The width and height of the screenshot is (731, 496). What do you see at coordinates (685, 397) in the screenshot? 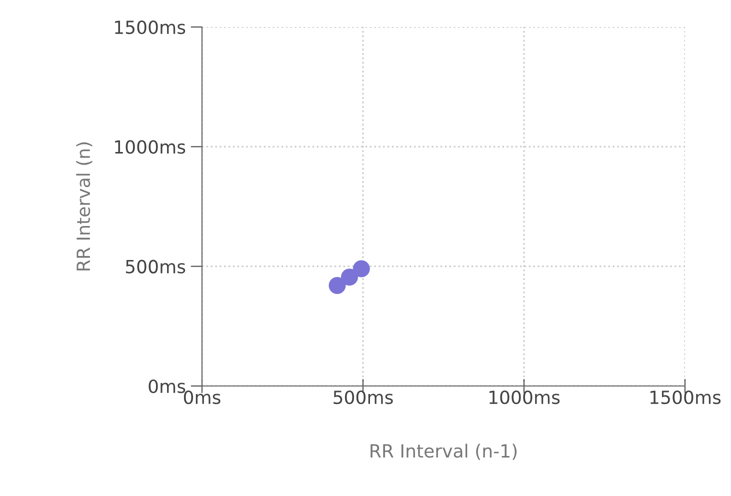
I see `x-tick-label: 1500ms` at bounding box center [685, 397].